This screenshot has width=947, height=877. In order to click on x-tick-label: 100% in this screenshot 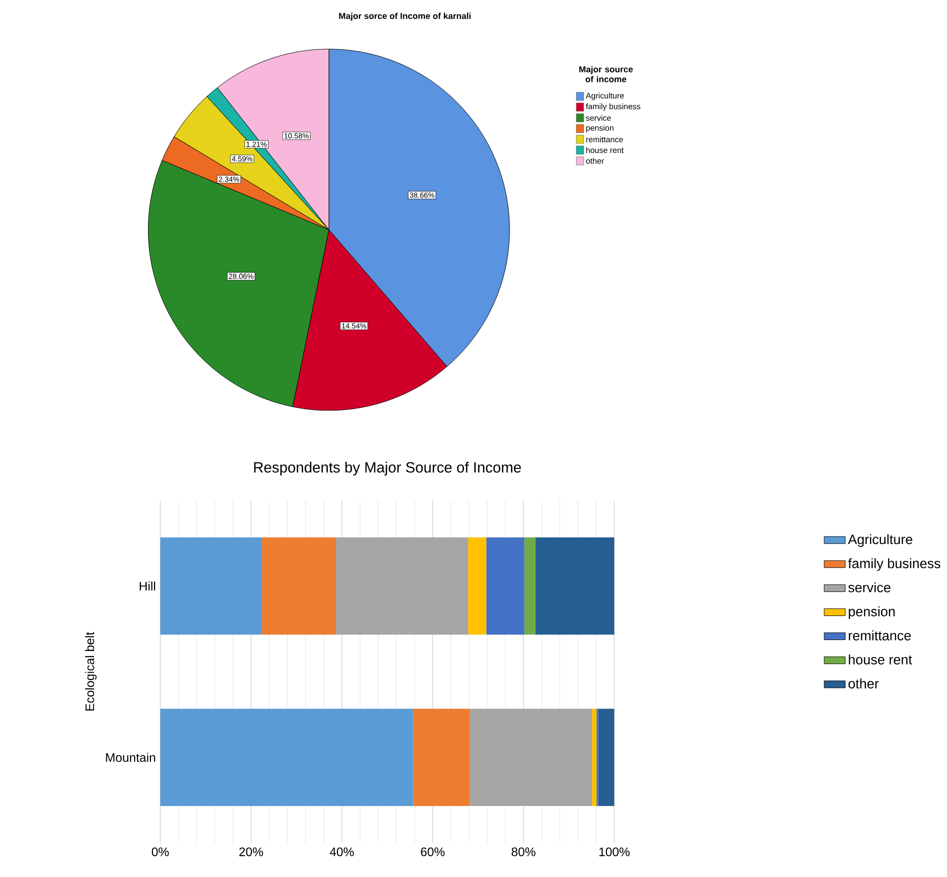, I will do `click(614, 851)`.